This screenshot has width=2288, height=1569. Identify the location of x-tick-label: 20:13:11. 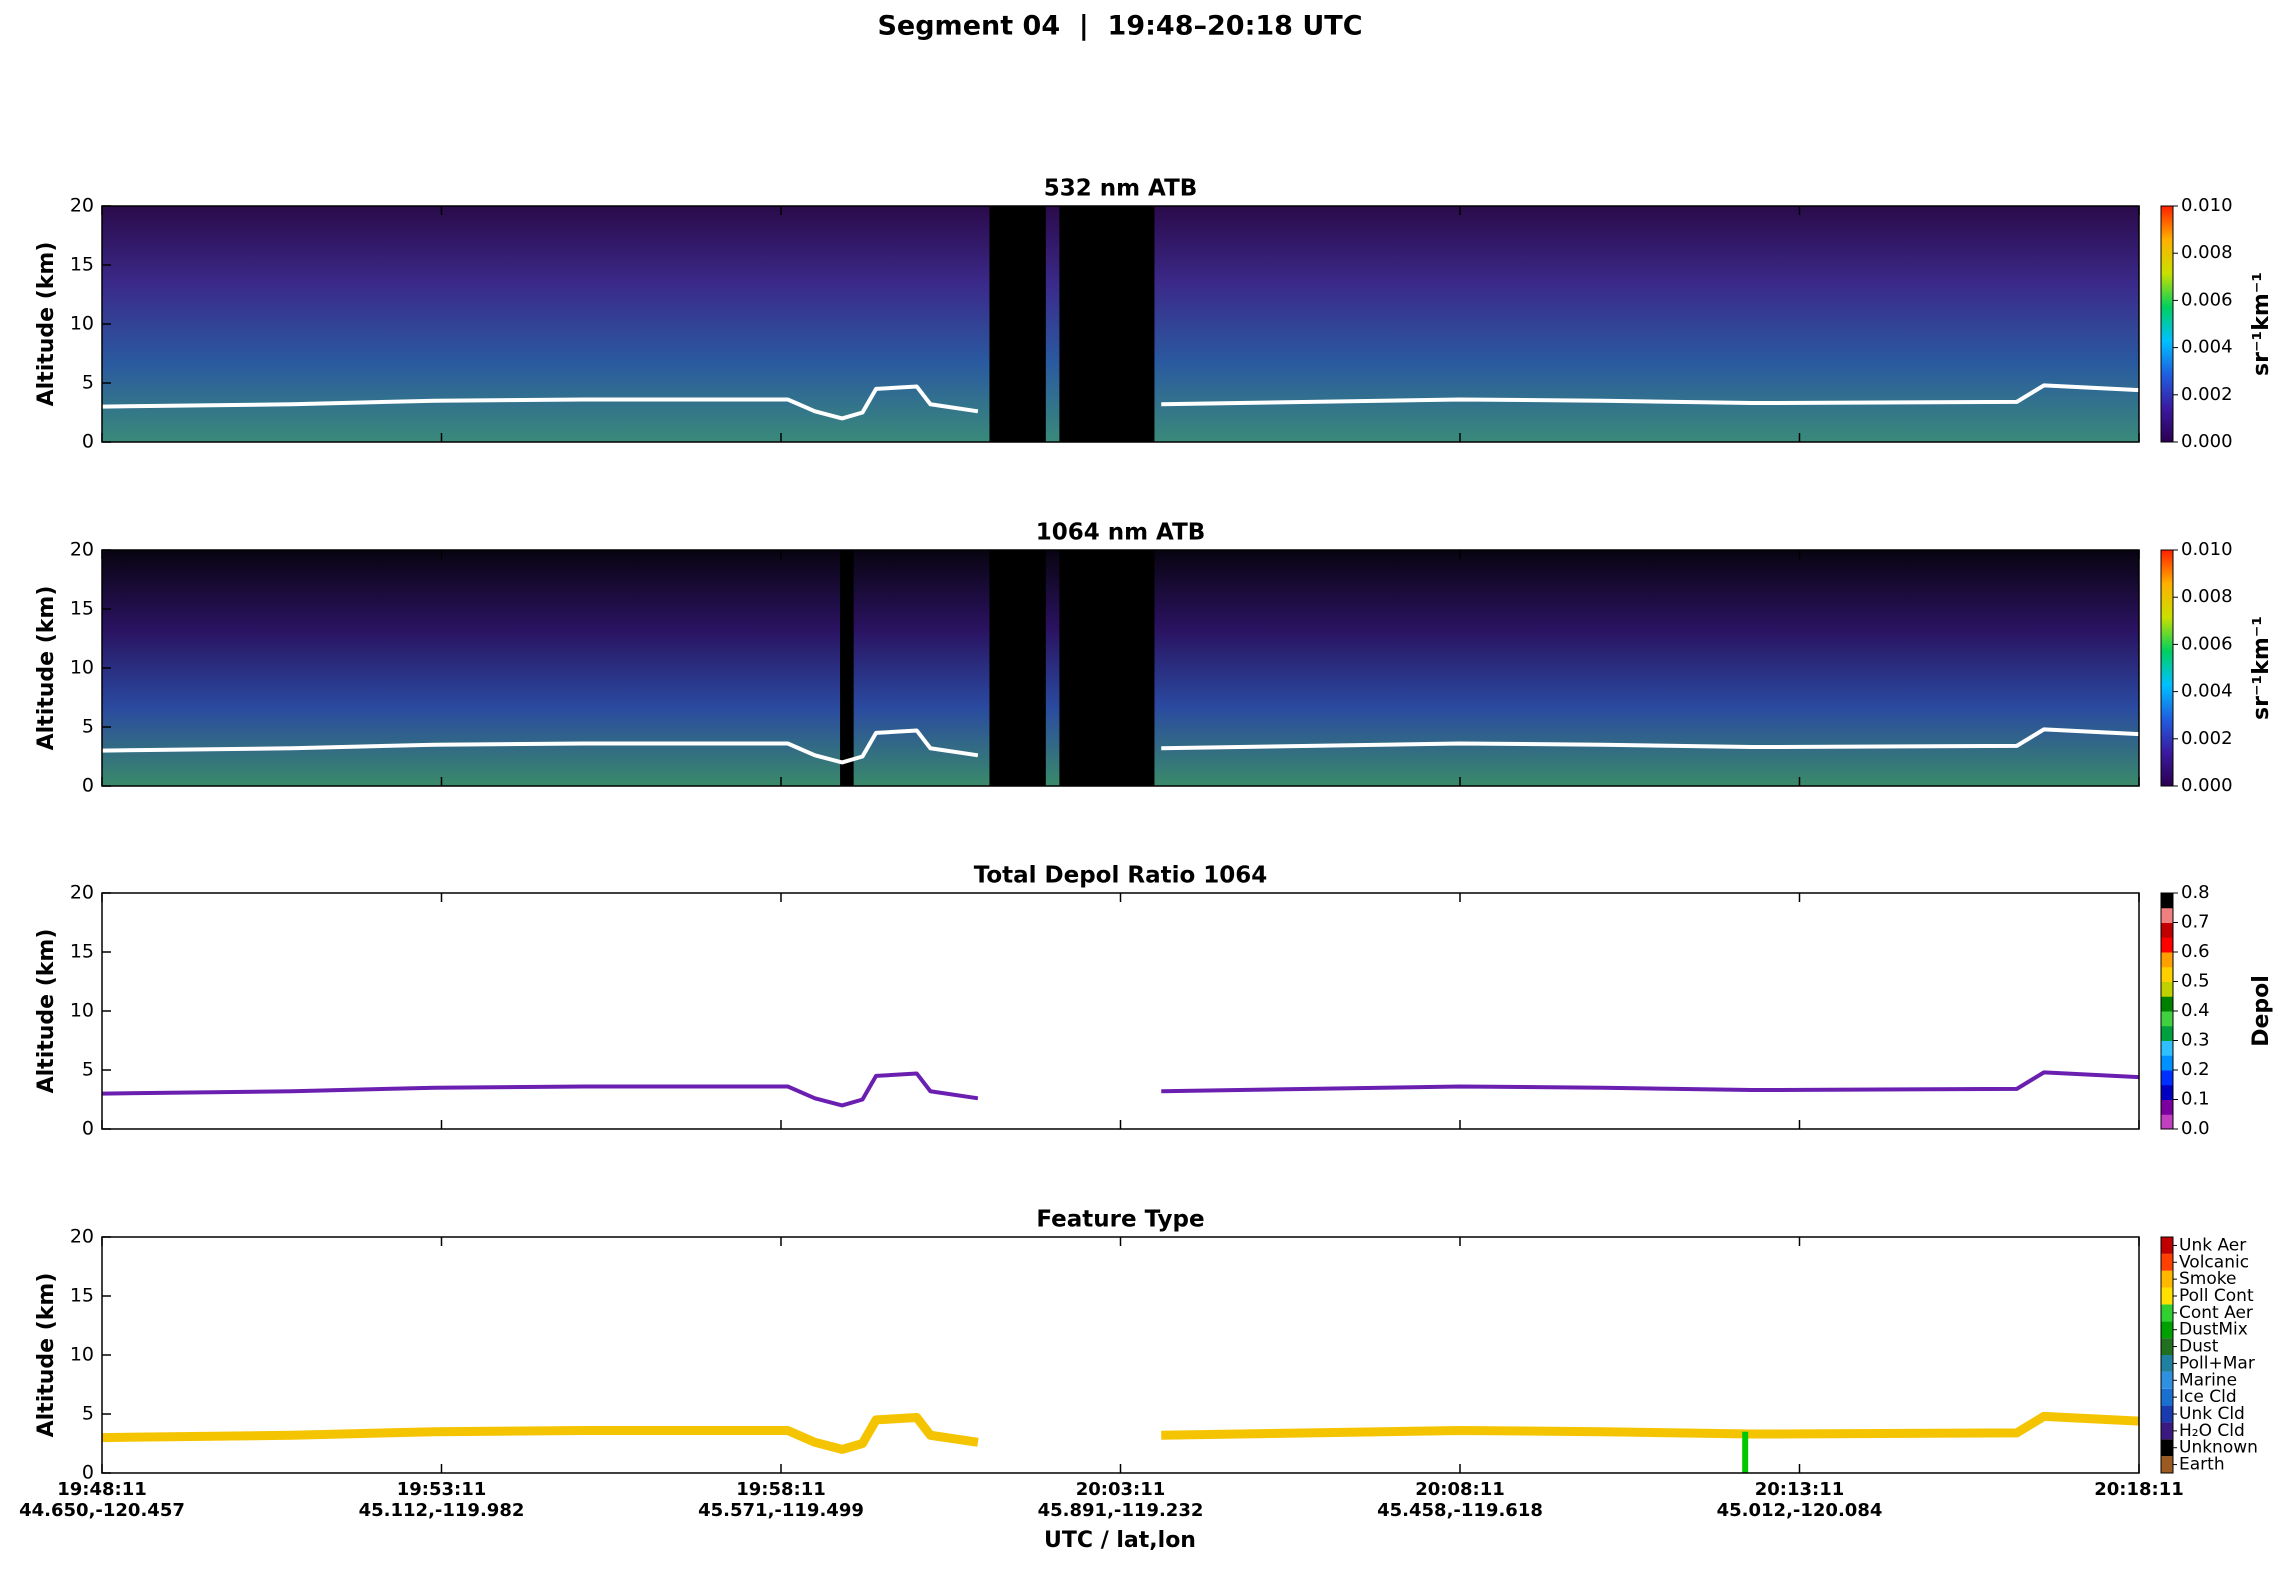
(1800, 1489).